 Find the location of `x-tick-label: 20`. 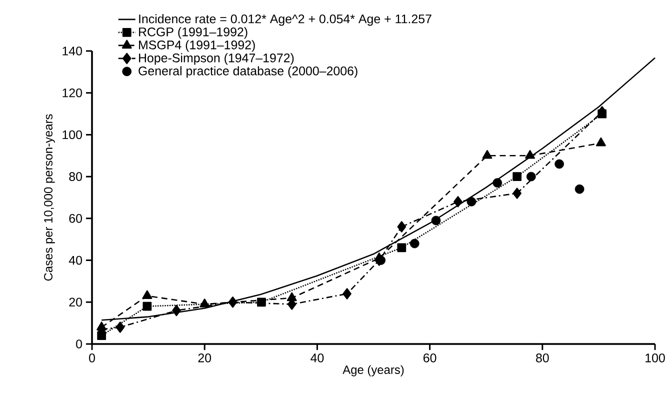

x-tick-label: 20 is located at coordinates (205, 358).